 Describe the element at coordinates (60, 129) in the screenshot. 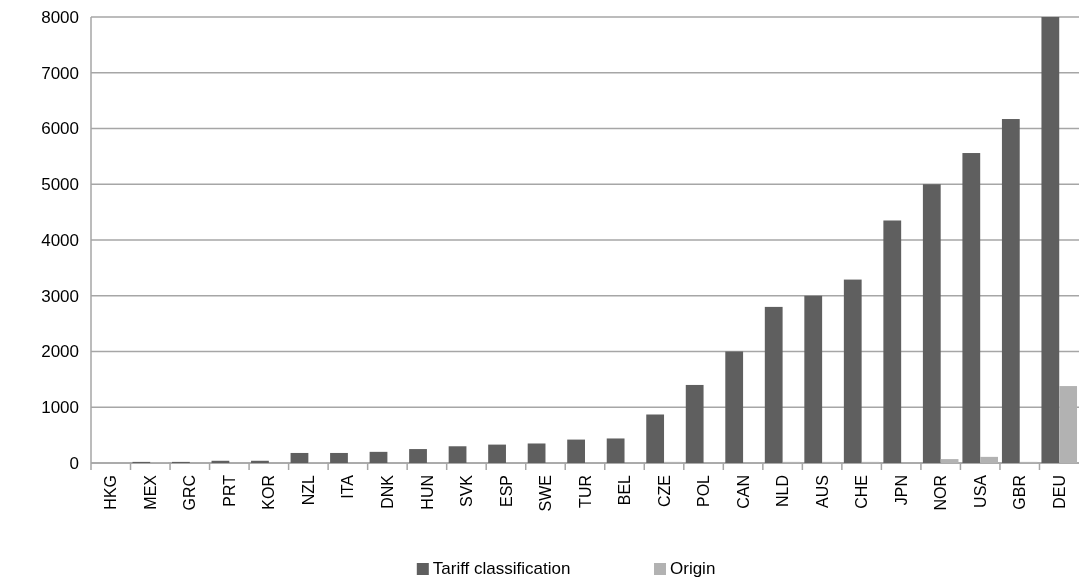

I see `y-tick-label: 6000` at that location.